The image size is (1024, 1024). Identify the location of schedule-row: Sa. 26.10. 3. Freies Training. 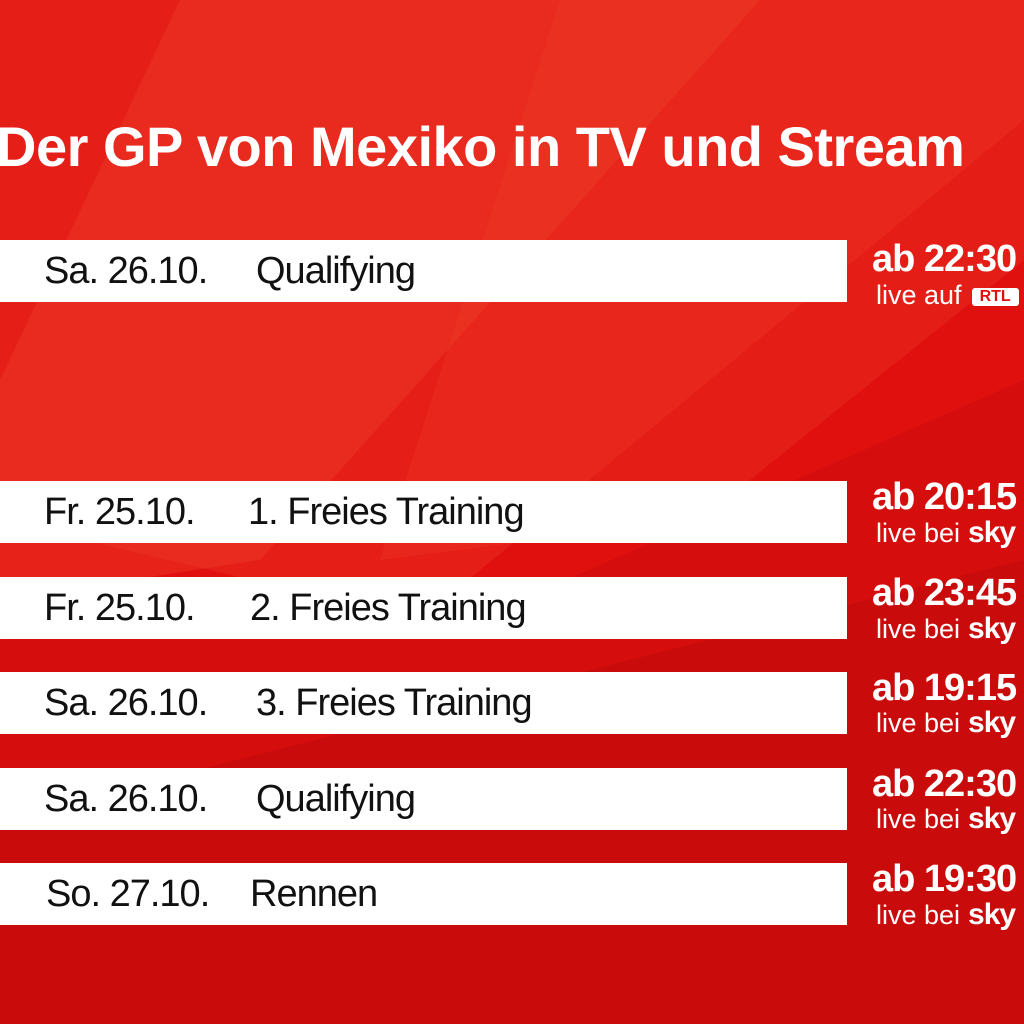
(423, 703).